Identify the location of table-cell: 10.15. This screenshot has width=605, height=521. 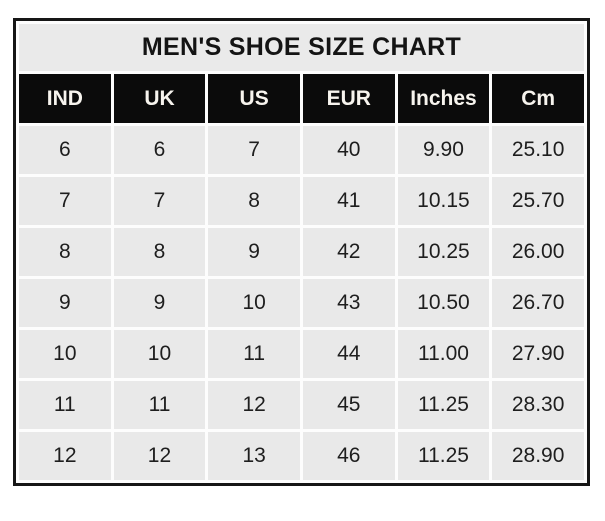
(443, 201).